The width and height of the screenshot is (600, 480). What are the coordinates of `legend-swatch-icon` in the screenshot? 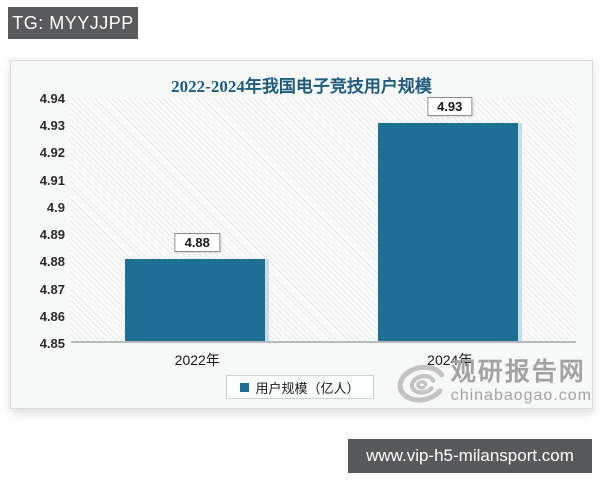 It's located at (245, 387).